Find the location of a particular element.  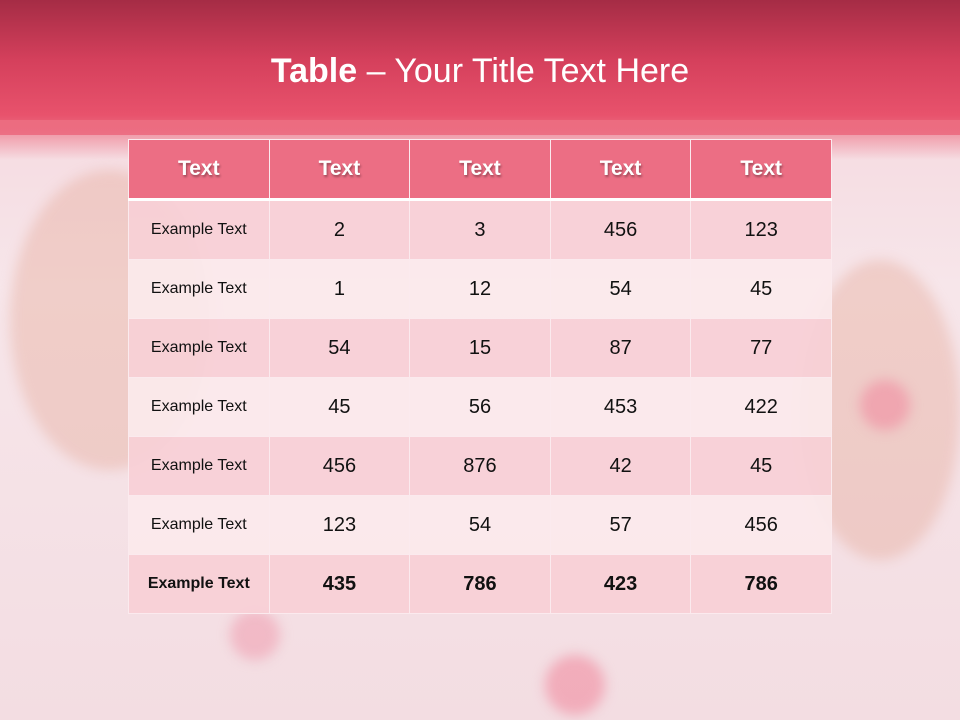

table-cell: 12 is located at coordinates (480, 289).